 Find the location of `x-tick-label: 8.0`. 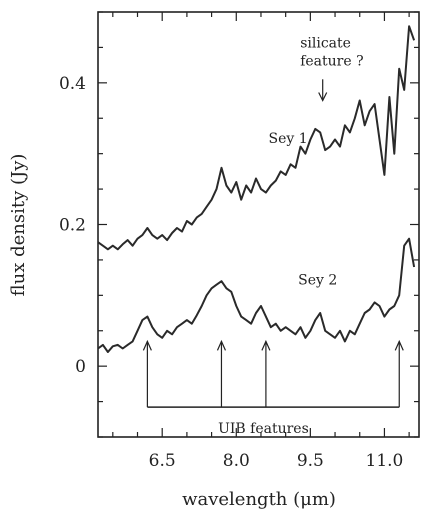

x-tick-label: 8.0 is located at coordinates (236, 461).